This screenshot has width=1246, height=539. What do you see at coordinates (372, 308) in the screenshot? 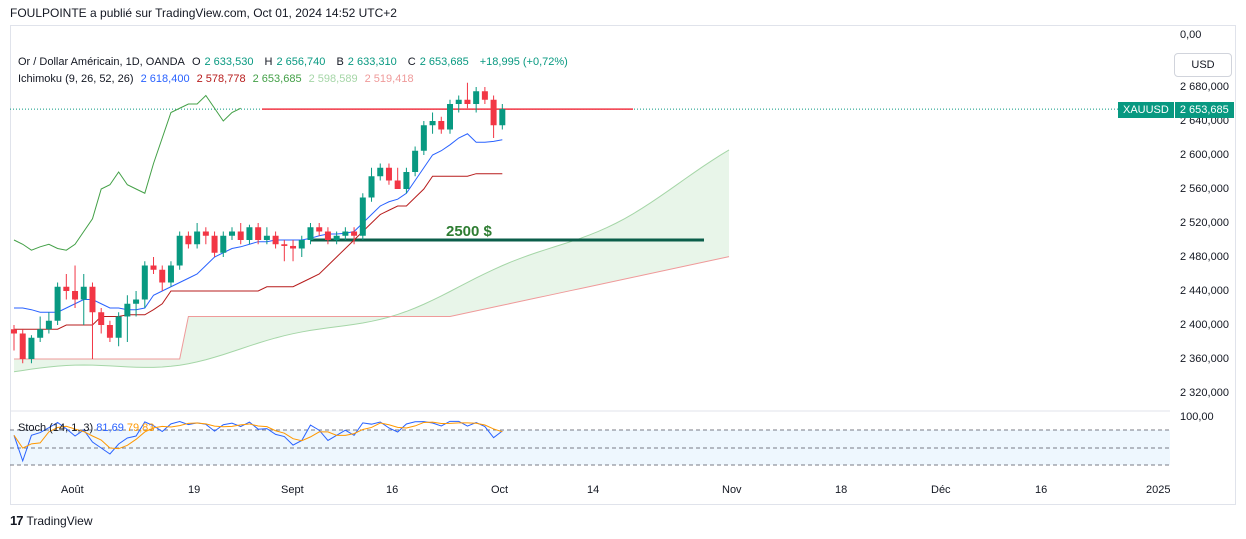
I see `senkou-span-b-line` at bounding box center [372, 308].